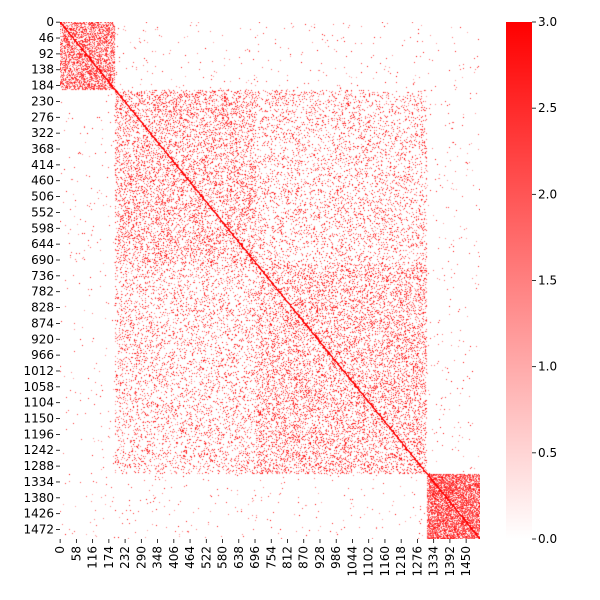 Image resolution: width=600 pixels, height=600 pixels. Describe the element at coordinates (42, 260) in the screenshot. I see `row-tick-label: 690` at that location.